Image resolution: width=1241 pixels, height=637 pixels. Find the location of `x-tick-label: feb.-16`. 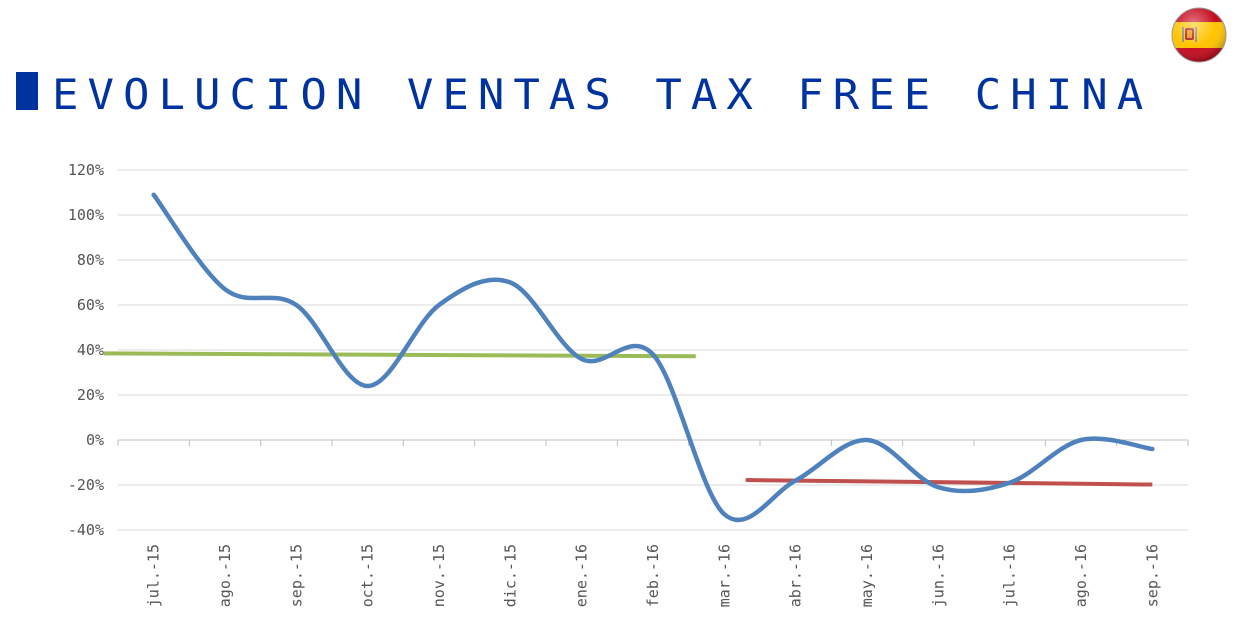

x-tick-label: feb.-16 is located at coordinates (653, 575).